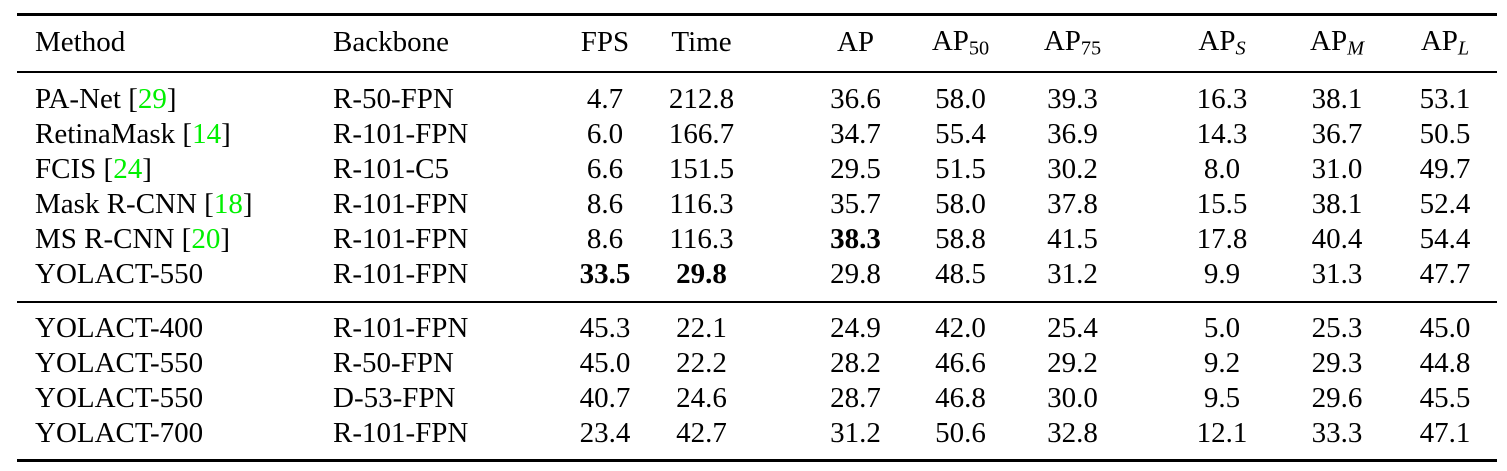 This screenshot has width=1507, height=471. I want to click on cell-apl: 47.7, so click(1445, 279).